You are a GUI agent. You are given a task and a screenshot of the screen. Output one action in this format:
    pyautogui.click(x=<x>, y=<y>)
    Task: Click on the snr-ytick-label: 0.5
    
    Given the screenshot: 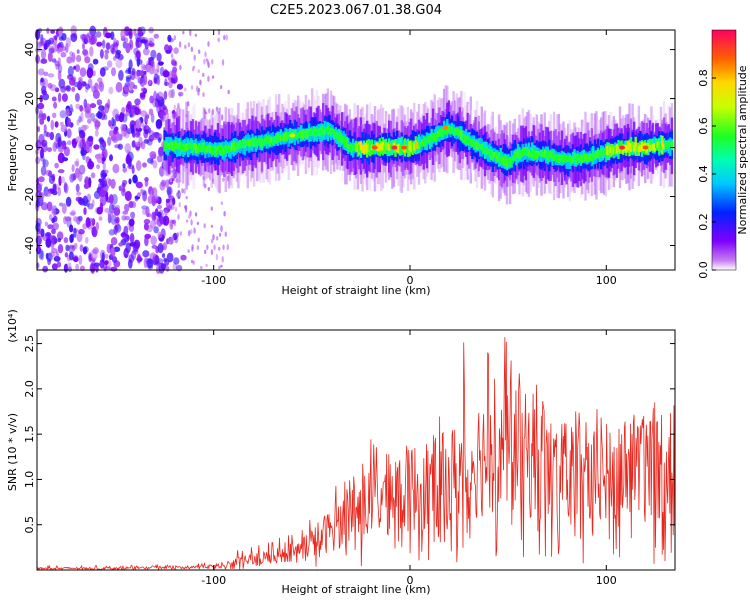 What is the action you would take?
    pyautogui.click(x=29, y=525)
    